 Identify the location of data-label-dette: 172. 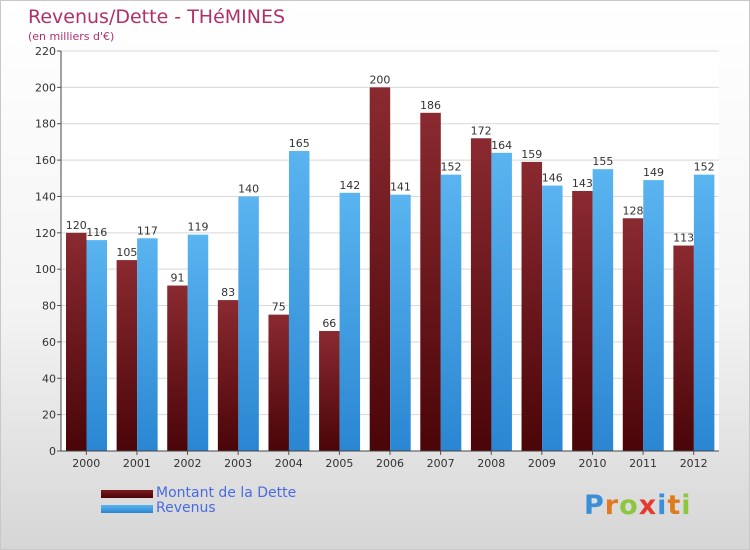
(481, 130).